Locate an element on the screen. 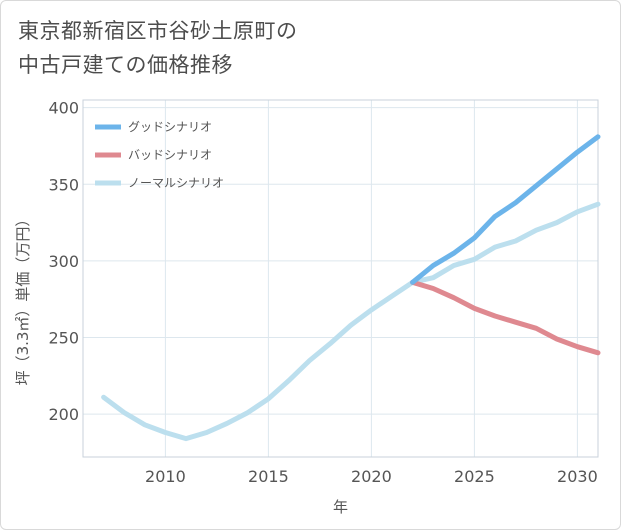 This screenshot has height=530, width=621. y-tick-label: 200 is located at coordinates (63, 414).